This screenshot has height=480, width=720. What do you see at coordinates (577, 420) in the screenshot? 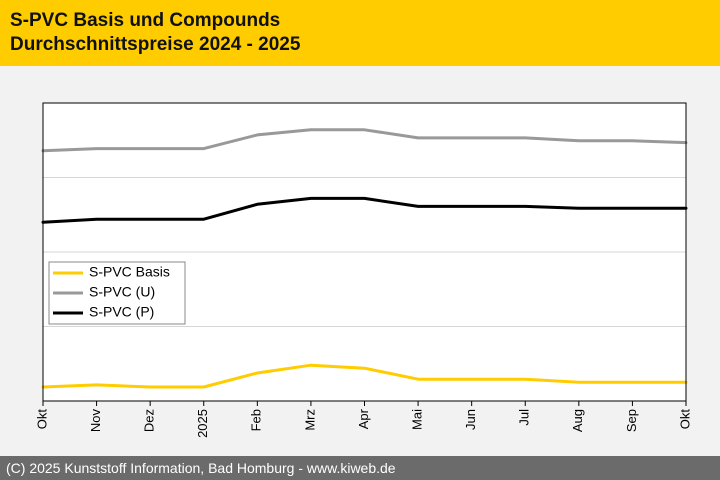
I see `x-tick-label: Aug` at bounding box center [577, 420].